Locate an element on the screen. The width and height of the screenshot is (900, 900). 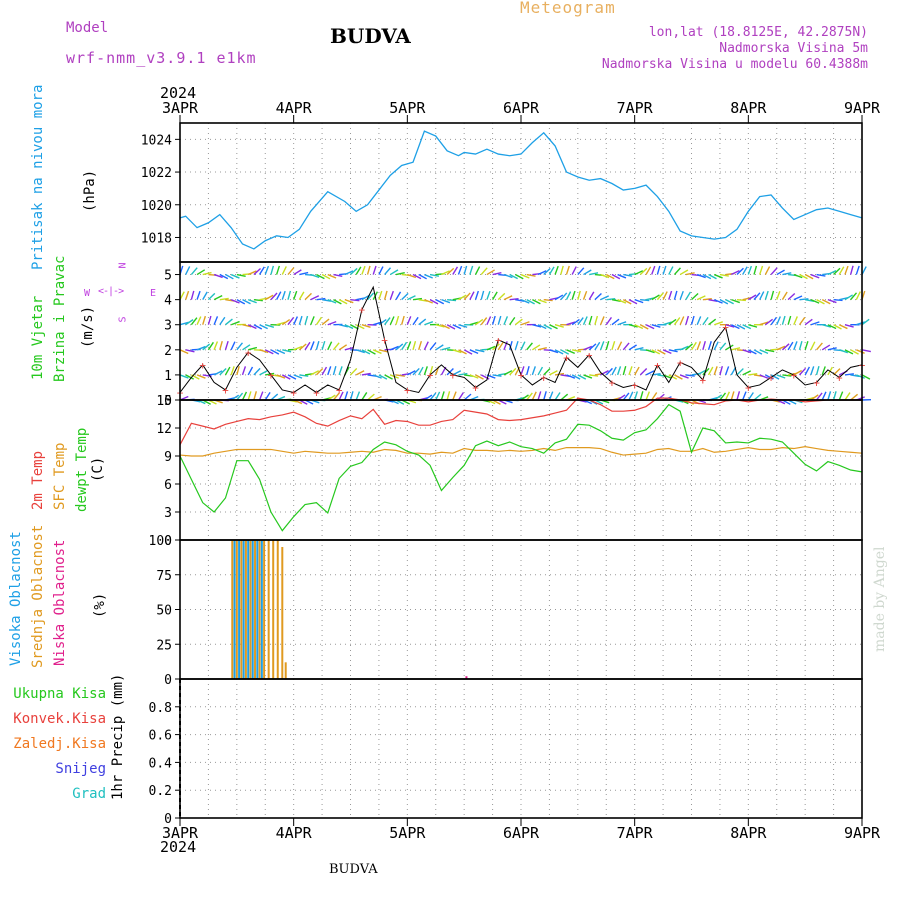
compass-west: W is located at coordinates (87, 293).